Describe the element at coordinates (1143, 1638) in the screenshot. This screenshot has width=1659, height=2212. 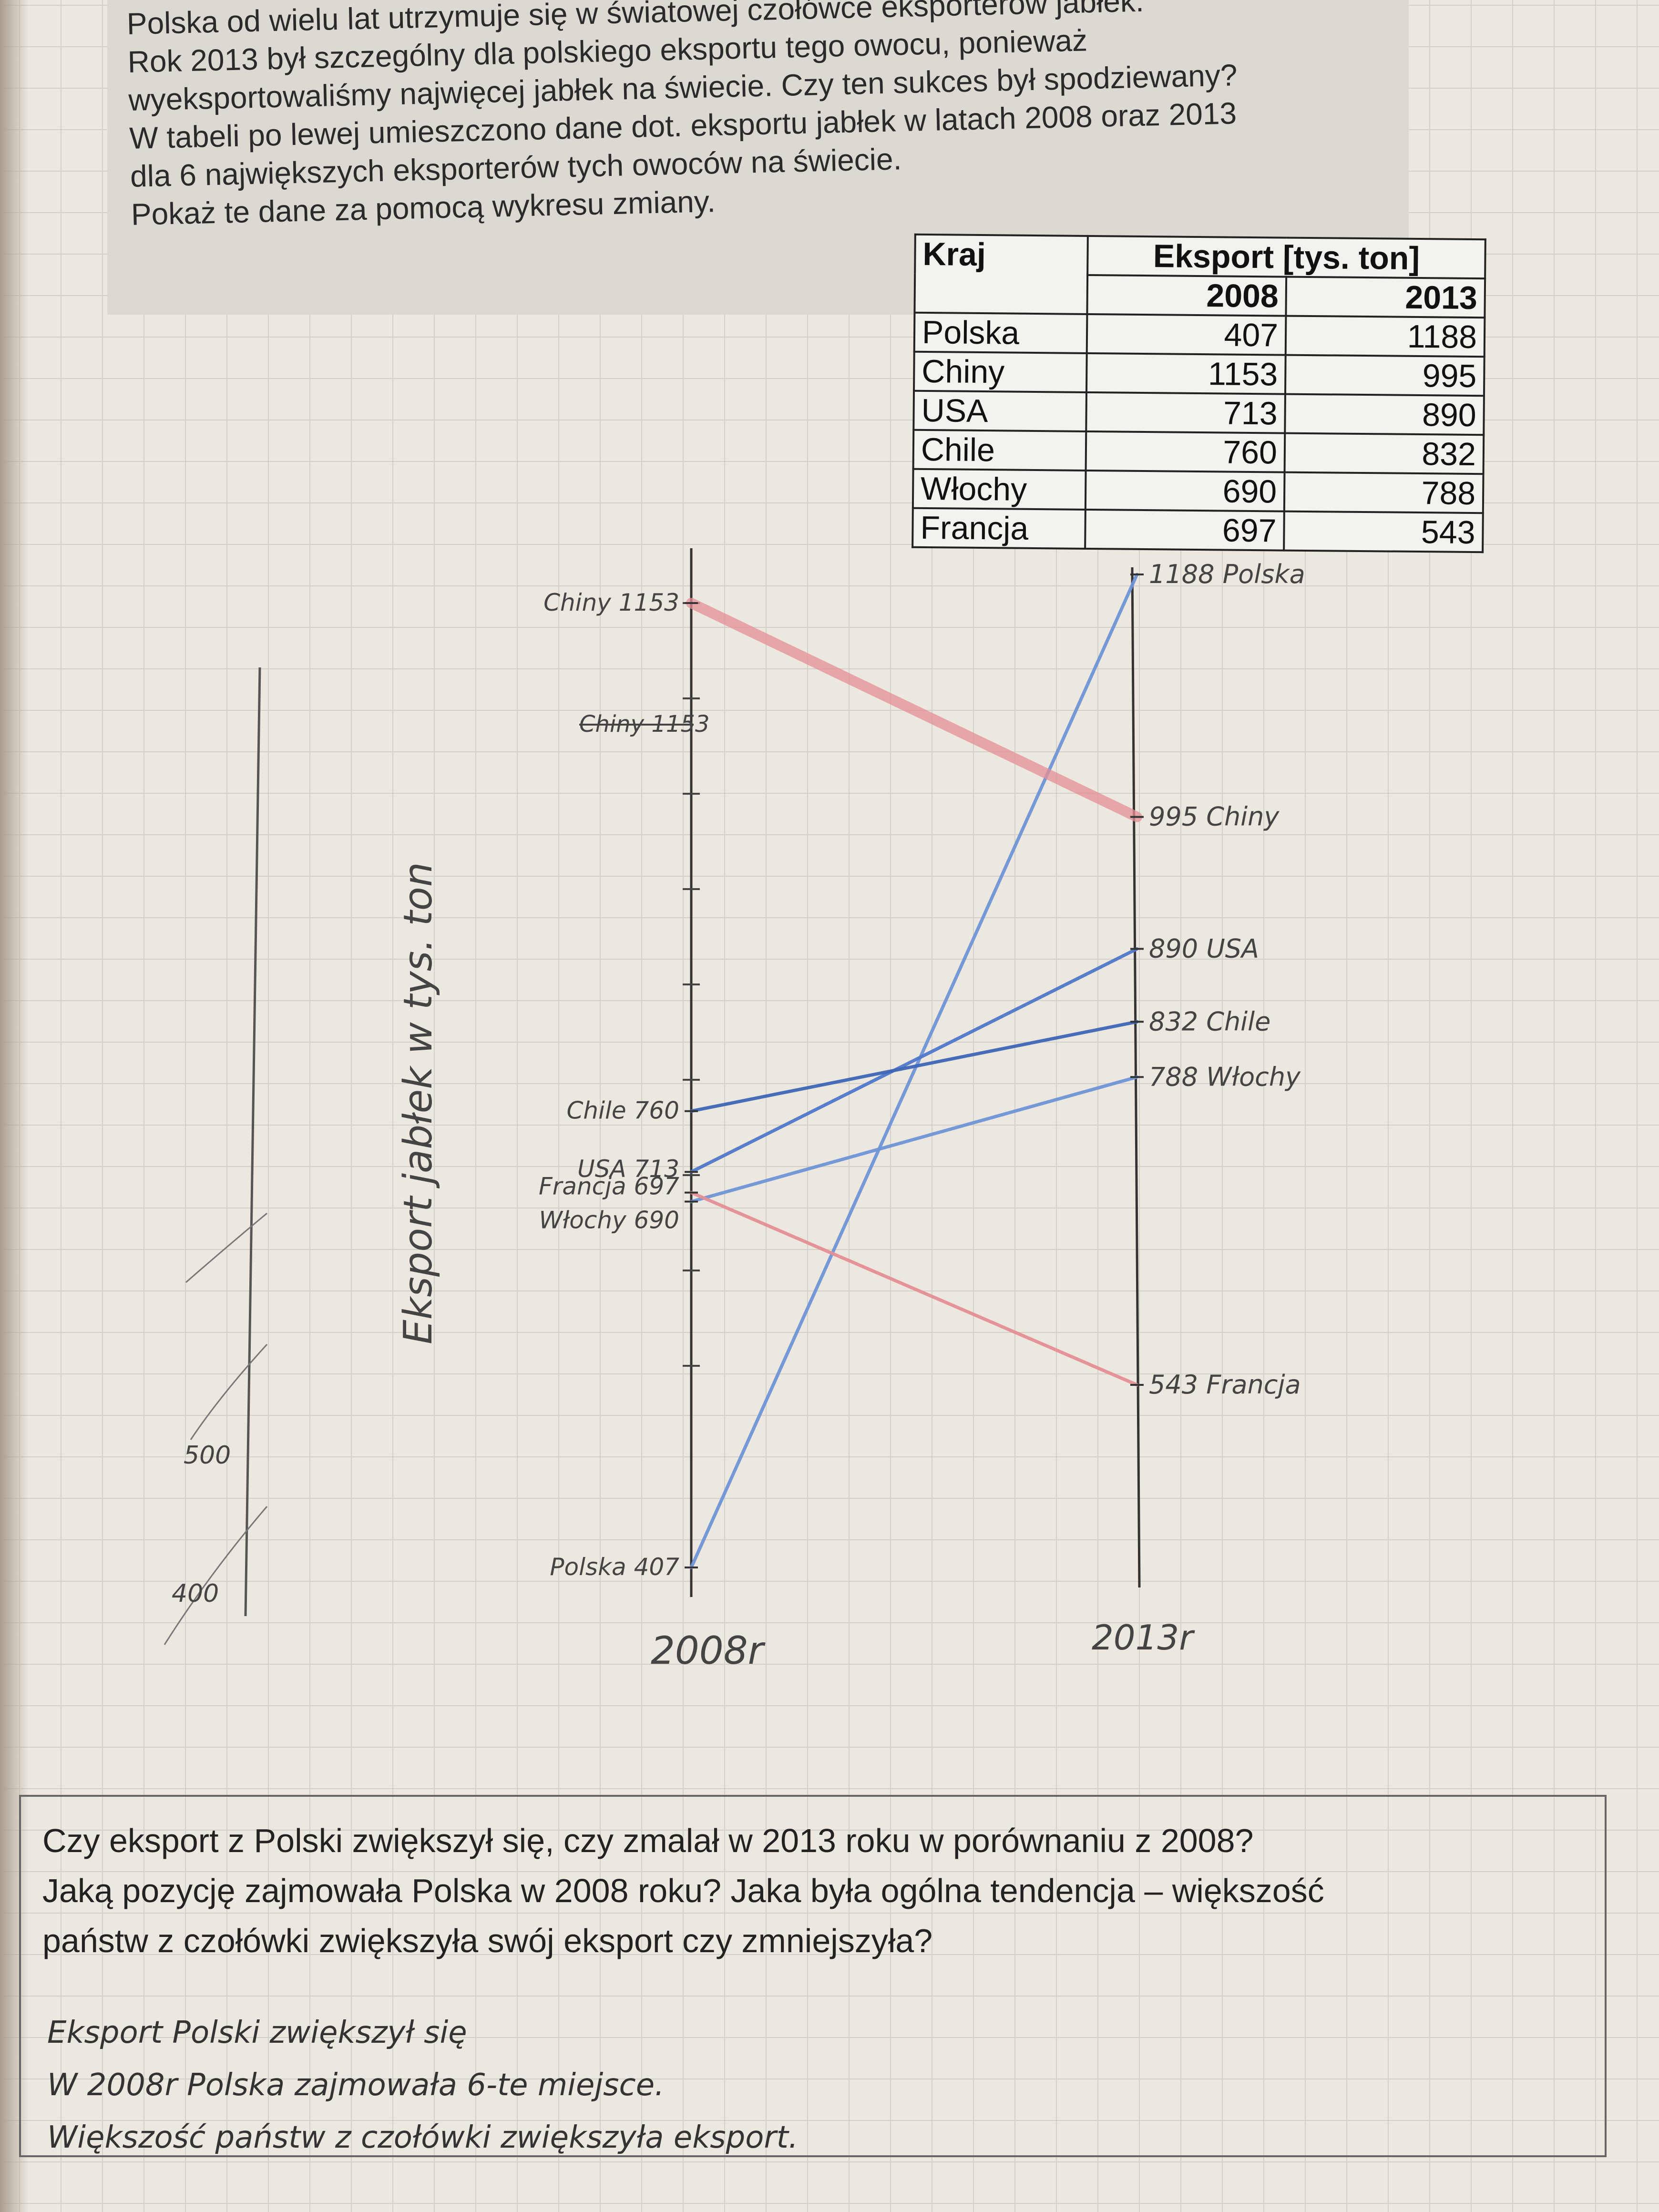
I see `x-tick-label: 2013r` at that location.